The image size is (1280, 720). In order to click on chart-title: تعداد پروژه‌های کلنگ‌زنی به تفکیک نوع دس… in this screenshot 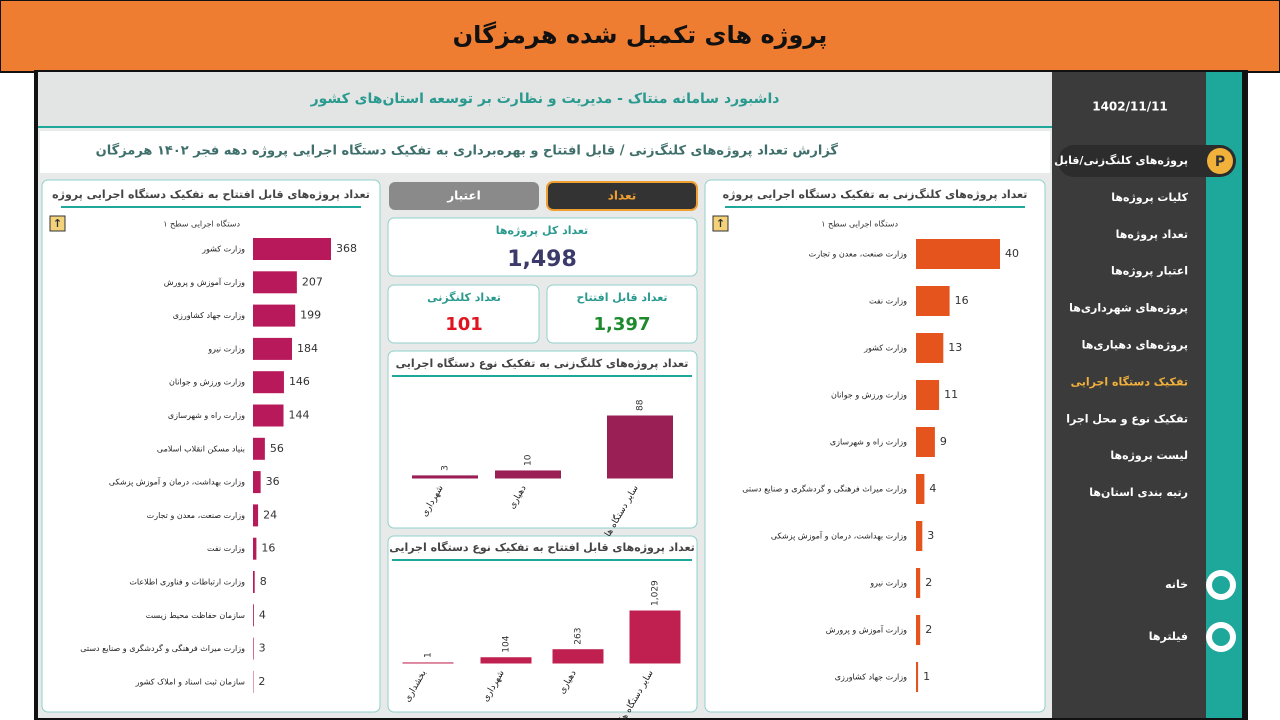, I will do `click(542, 363)`.